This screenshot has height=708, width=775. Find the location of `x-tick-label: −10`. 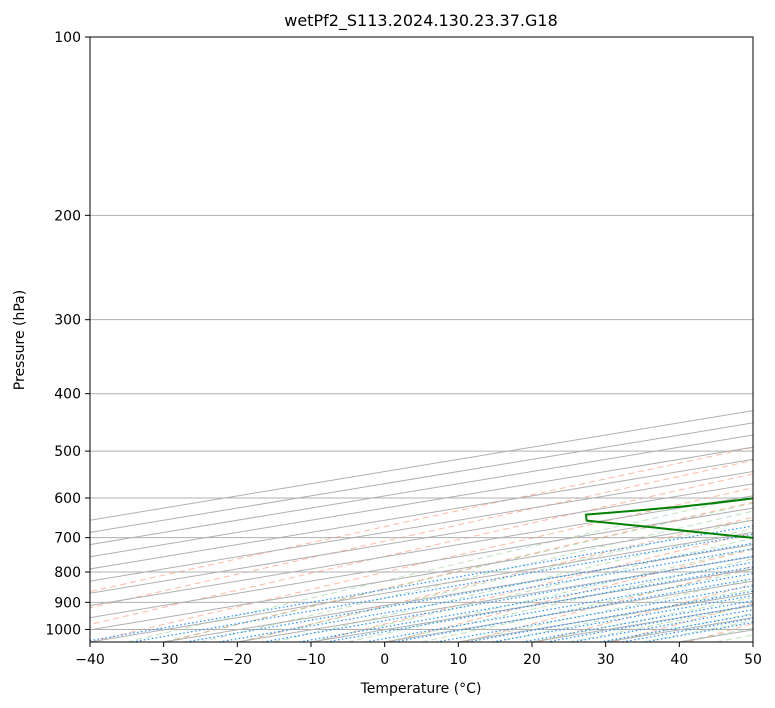

x-tick-label: −10 is located at coordinates (311, 660).